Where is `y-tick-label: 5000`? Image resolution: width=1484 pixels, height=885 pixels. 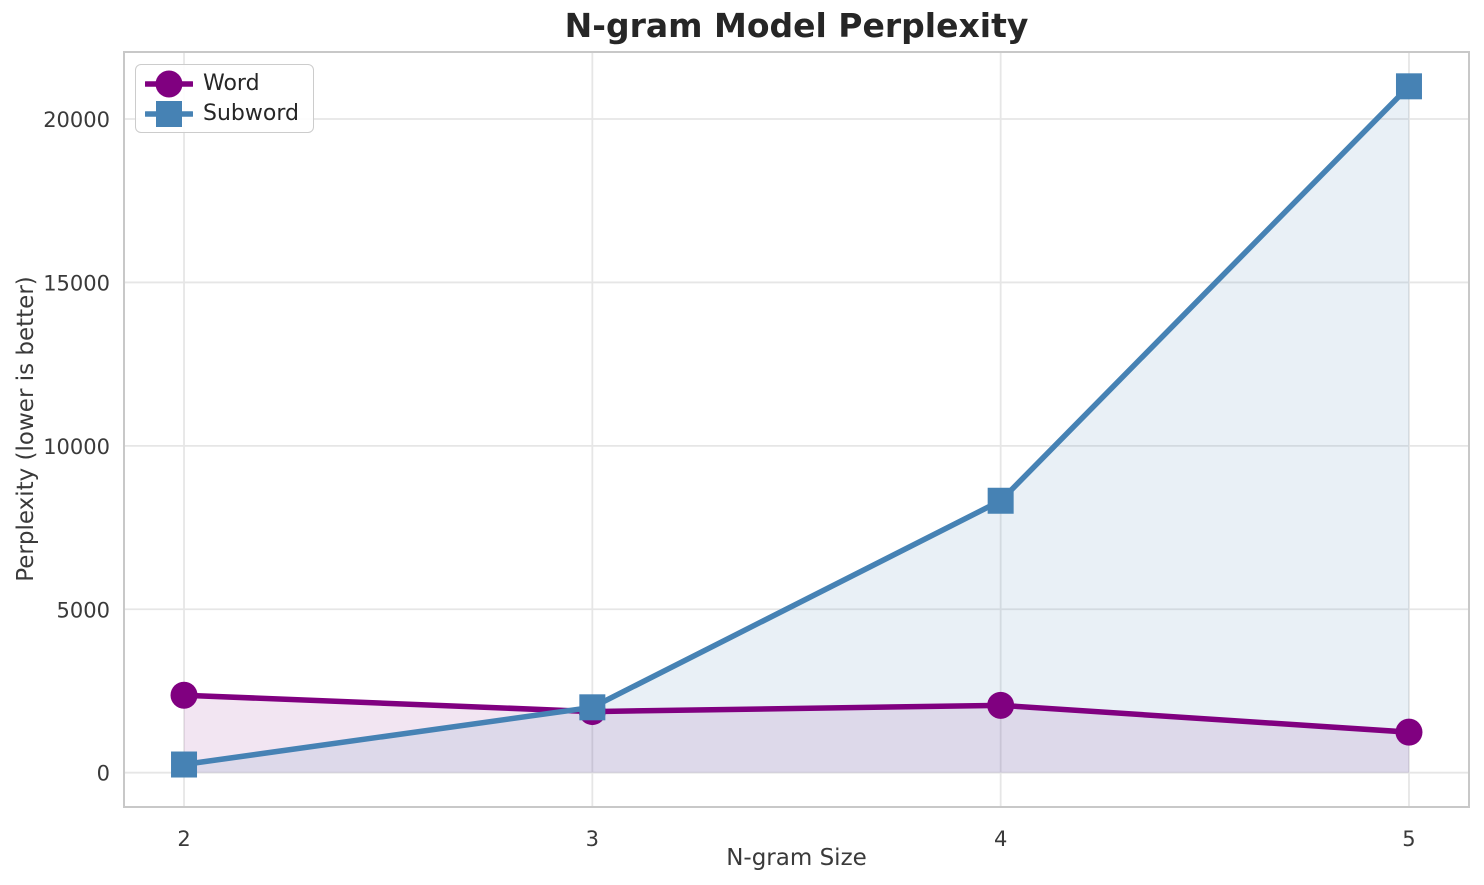 y-tick-label: 5000 is located at coordinates (83, 610).